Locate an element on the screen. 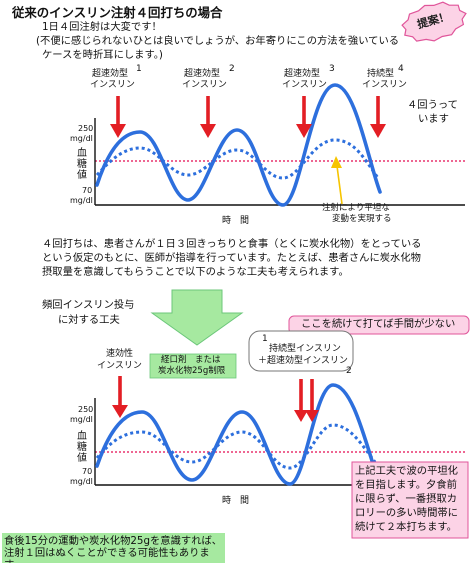 The height and width of the screenshot is (563, 474). injection-1-type: 超速効型 is located at coordinates (110, 74).